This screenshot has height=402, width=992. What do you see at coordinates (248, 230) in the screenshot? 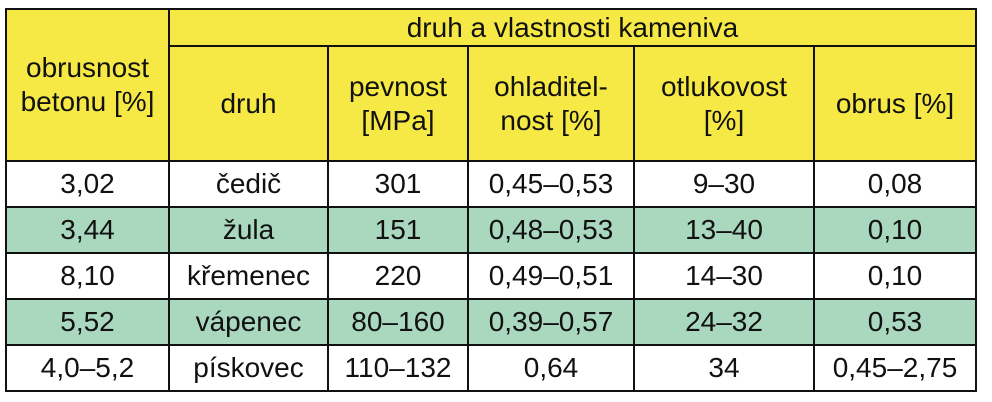
I see `table-cell: žula` at bounding box center [248, 230].